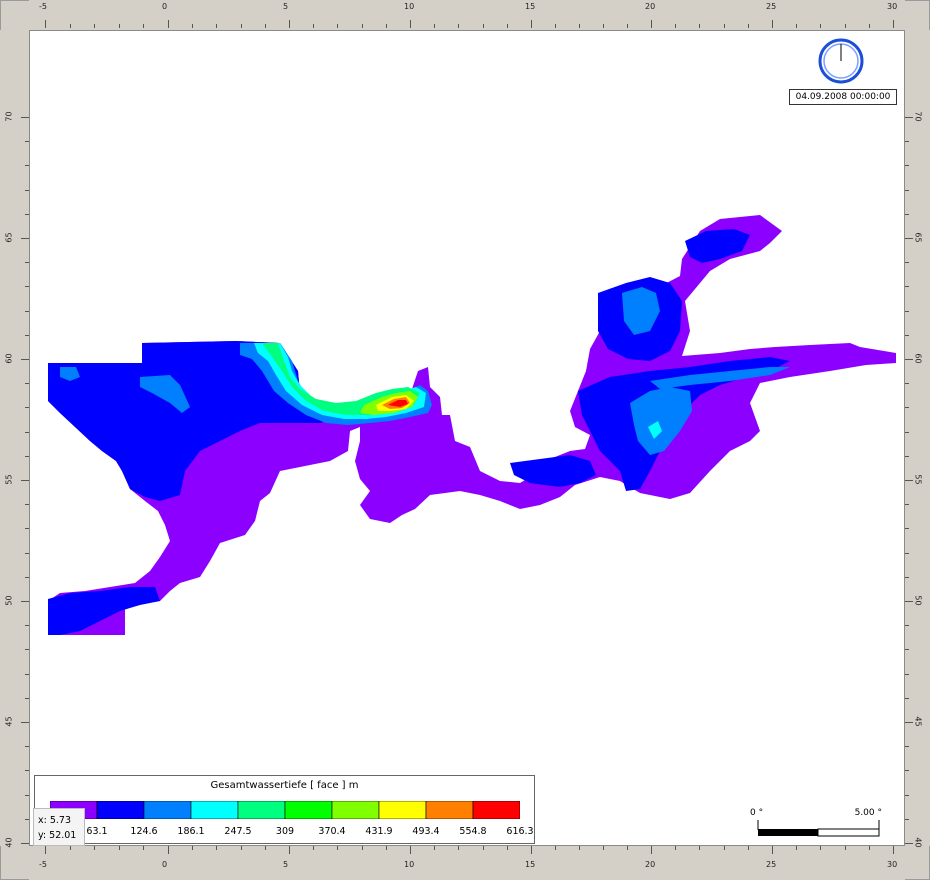  What do you see at coordinates (341, 379) in the screenshot?
I see `norwegian-trench-green` at bounding box center [341, 379].